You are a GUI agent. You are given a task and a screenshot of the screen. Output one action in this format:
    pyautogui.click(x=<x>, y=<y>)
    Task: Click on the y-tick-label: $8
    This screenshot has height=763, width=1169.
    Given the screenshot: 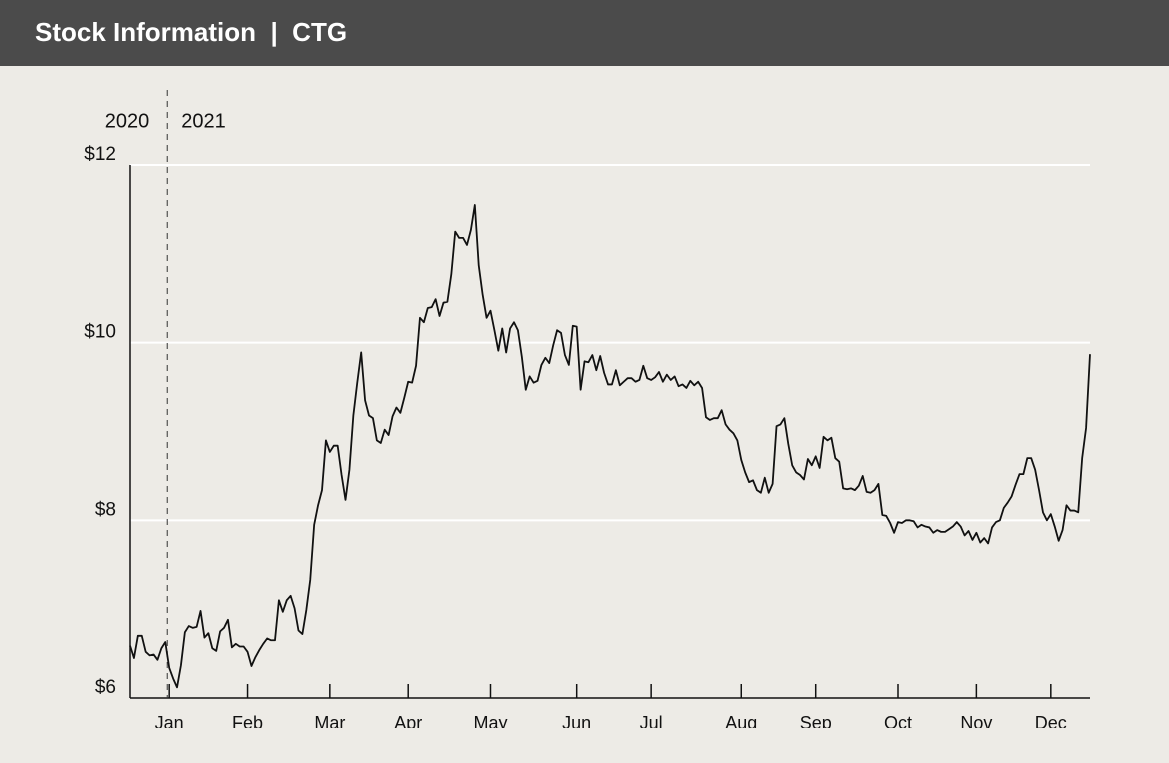 What is the action you would take?
    pyautogui.click(x=105, y=509)
    